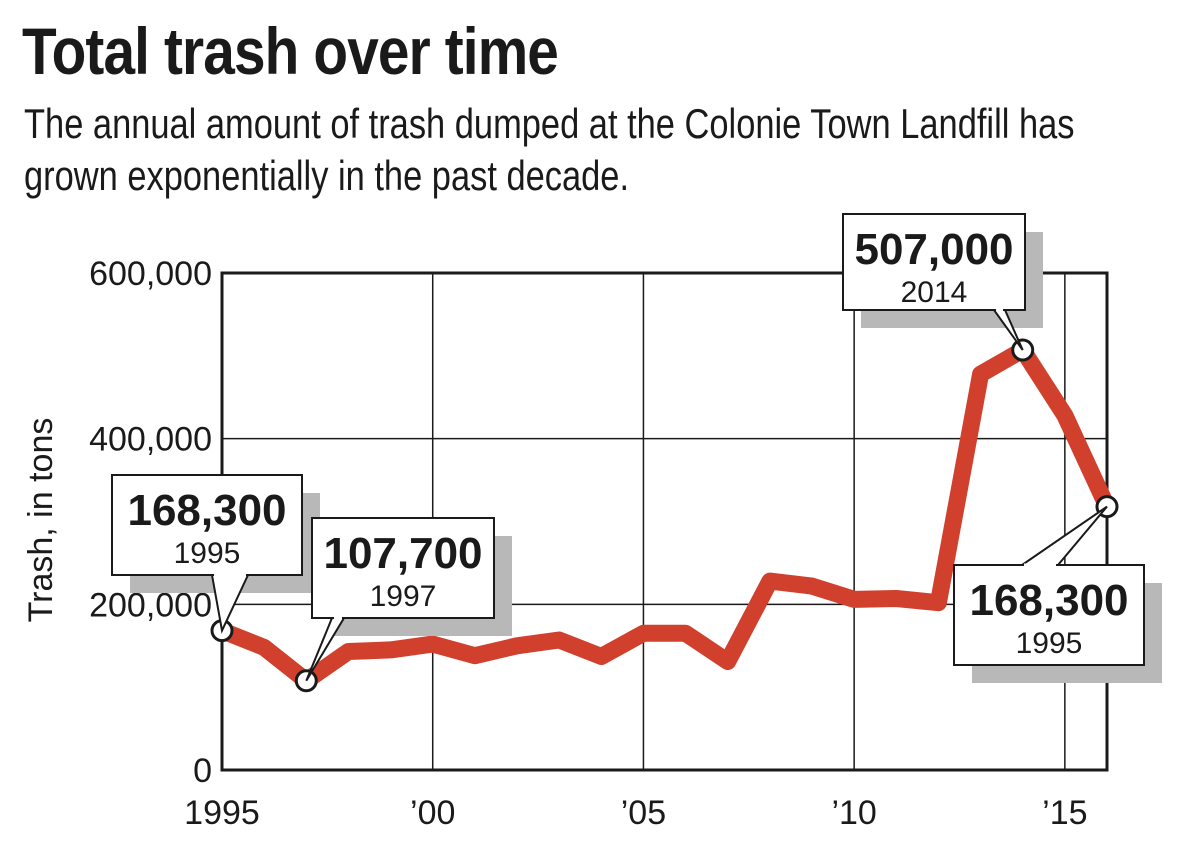 This screenshot has height=842, width=1200. What do you see at coordinates (290, 51) in the screenshot?
I see `chart-title: Total trash over time` at bounding box center [290, 51].